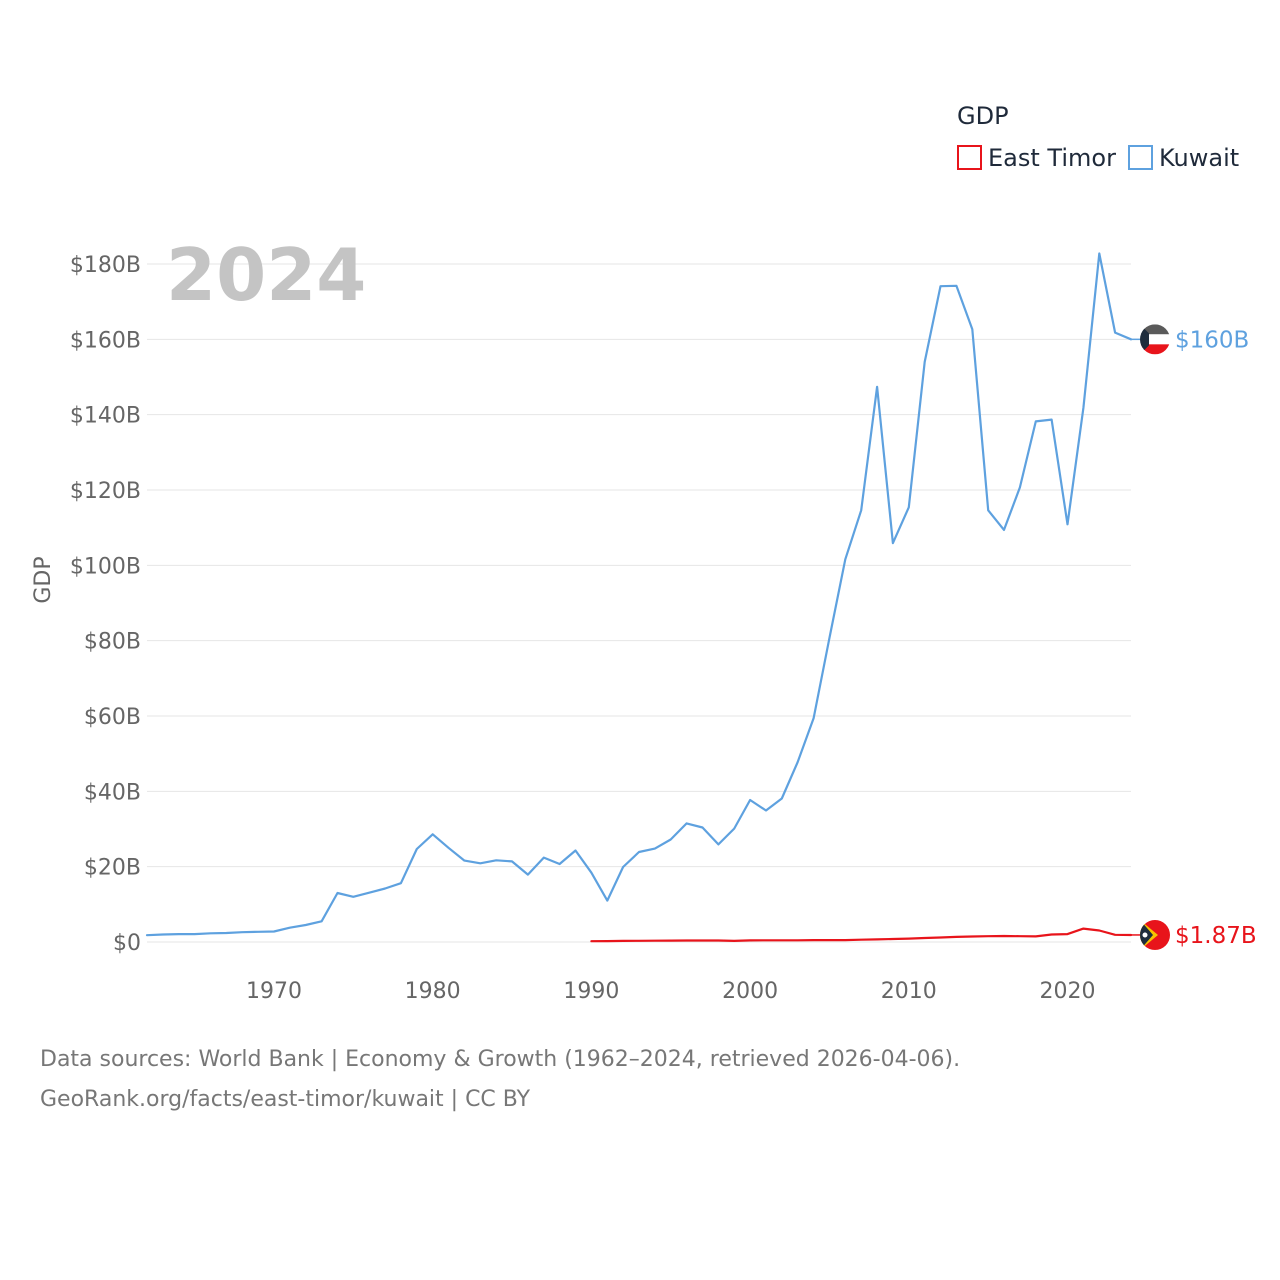 The image size is (1280, 1280). I want to click on y-tick-label: $120B, so click(105, 491).